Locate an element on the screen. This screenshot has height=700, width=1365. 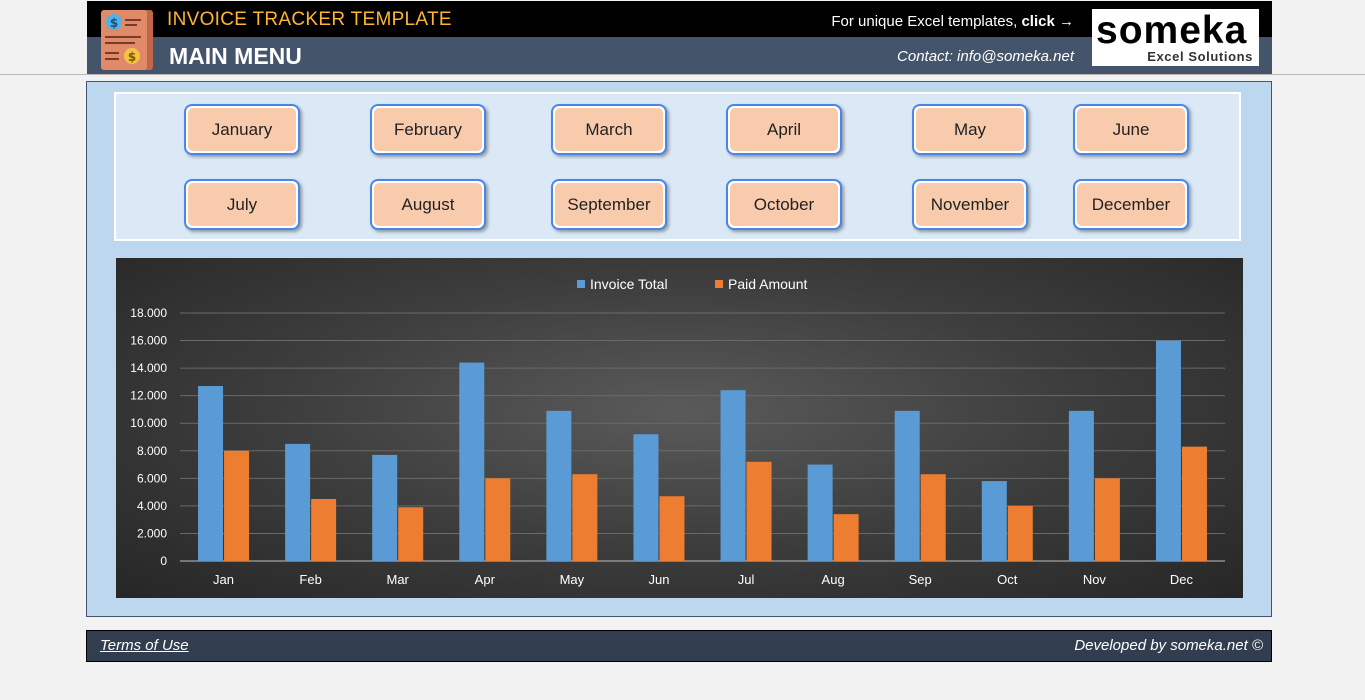
month-label: September is located at coordinates (609, 204).